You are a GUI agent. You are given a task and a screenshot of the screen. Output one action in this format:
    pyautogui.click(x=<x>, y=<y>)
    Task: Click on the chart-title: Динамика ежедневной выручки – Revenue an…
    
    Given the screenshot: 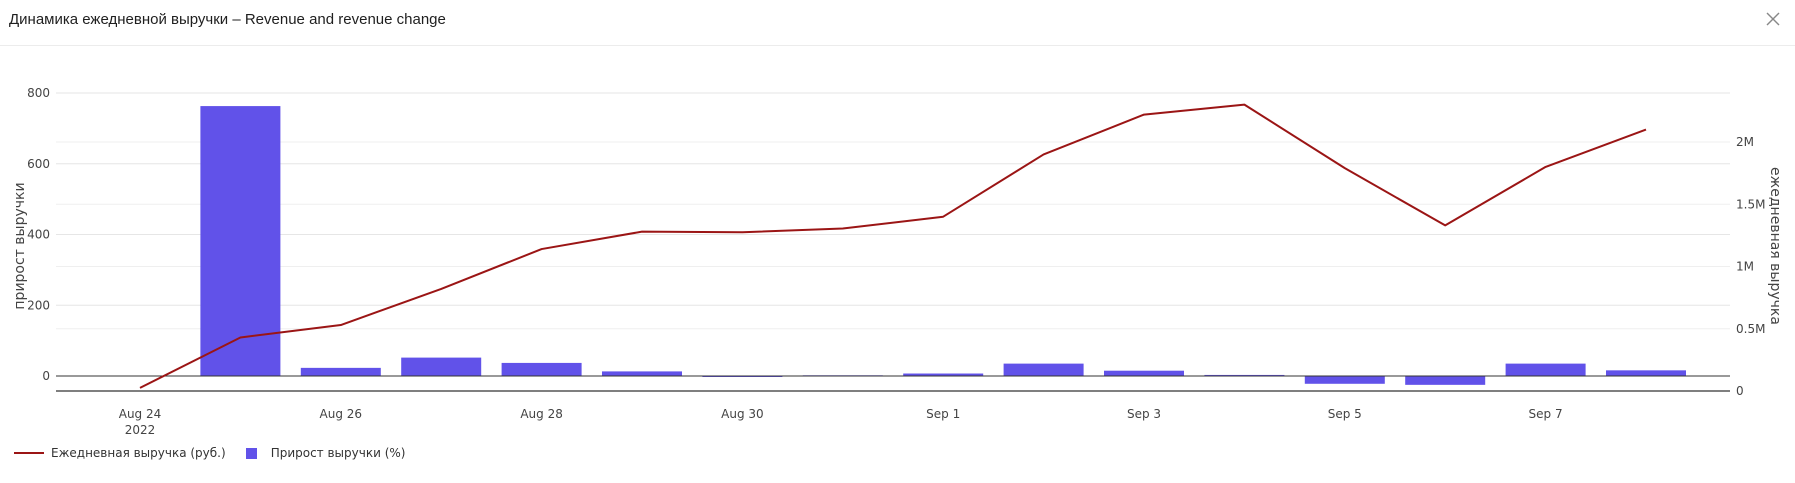 What is the action you would take?
    pyautogui.click(x=227, y=19)
    